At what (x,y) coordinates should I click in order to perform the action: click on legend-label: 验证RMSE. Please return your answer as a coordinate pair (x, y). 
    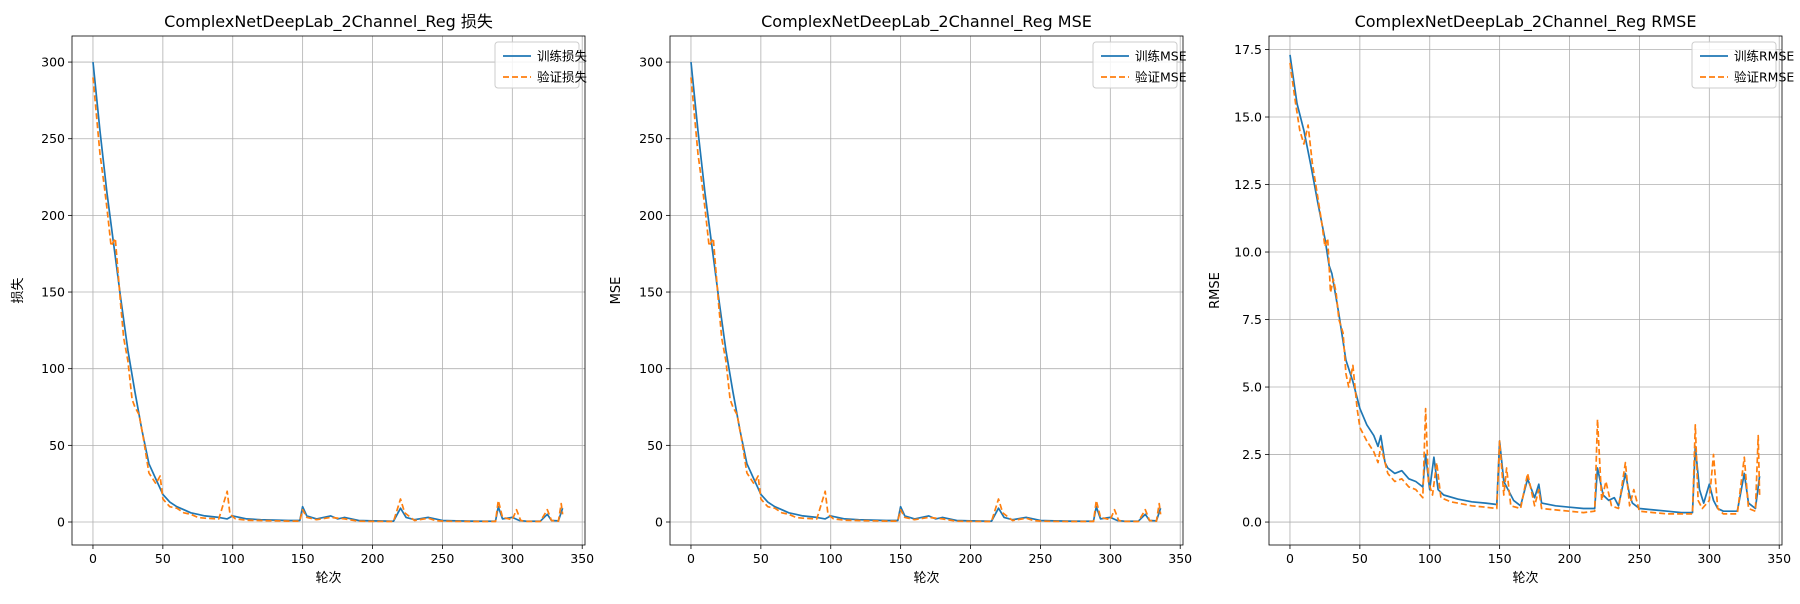
    Looking at the image, I should click on (1764, 77).